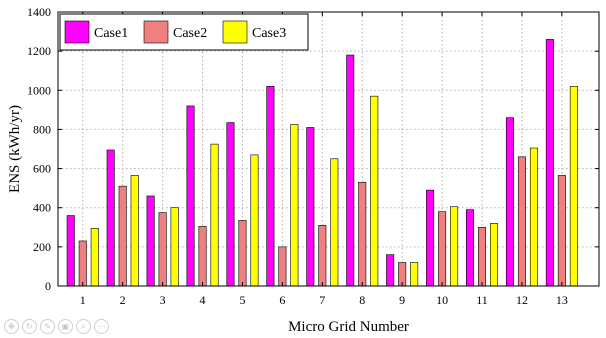  What do you see at coordinates (522, 300) in the screenshot?
I see `x-tick-label: 12` at bounding box center [522, 300].